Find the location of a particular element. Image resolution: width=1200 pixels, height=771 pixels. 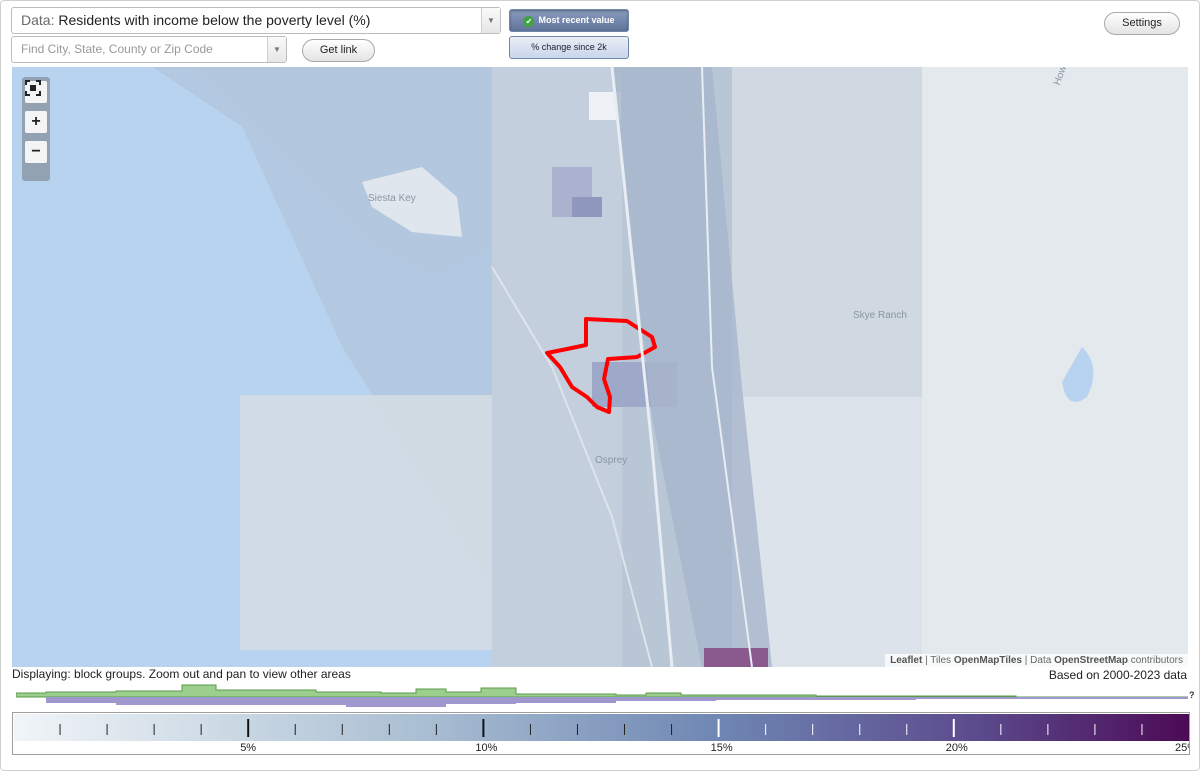

legend-minor-ticks is located at coordinates (601, 729).